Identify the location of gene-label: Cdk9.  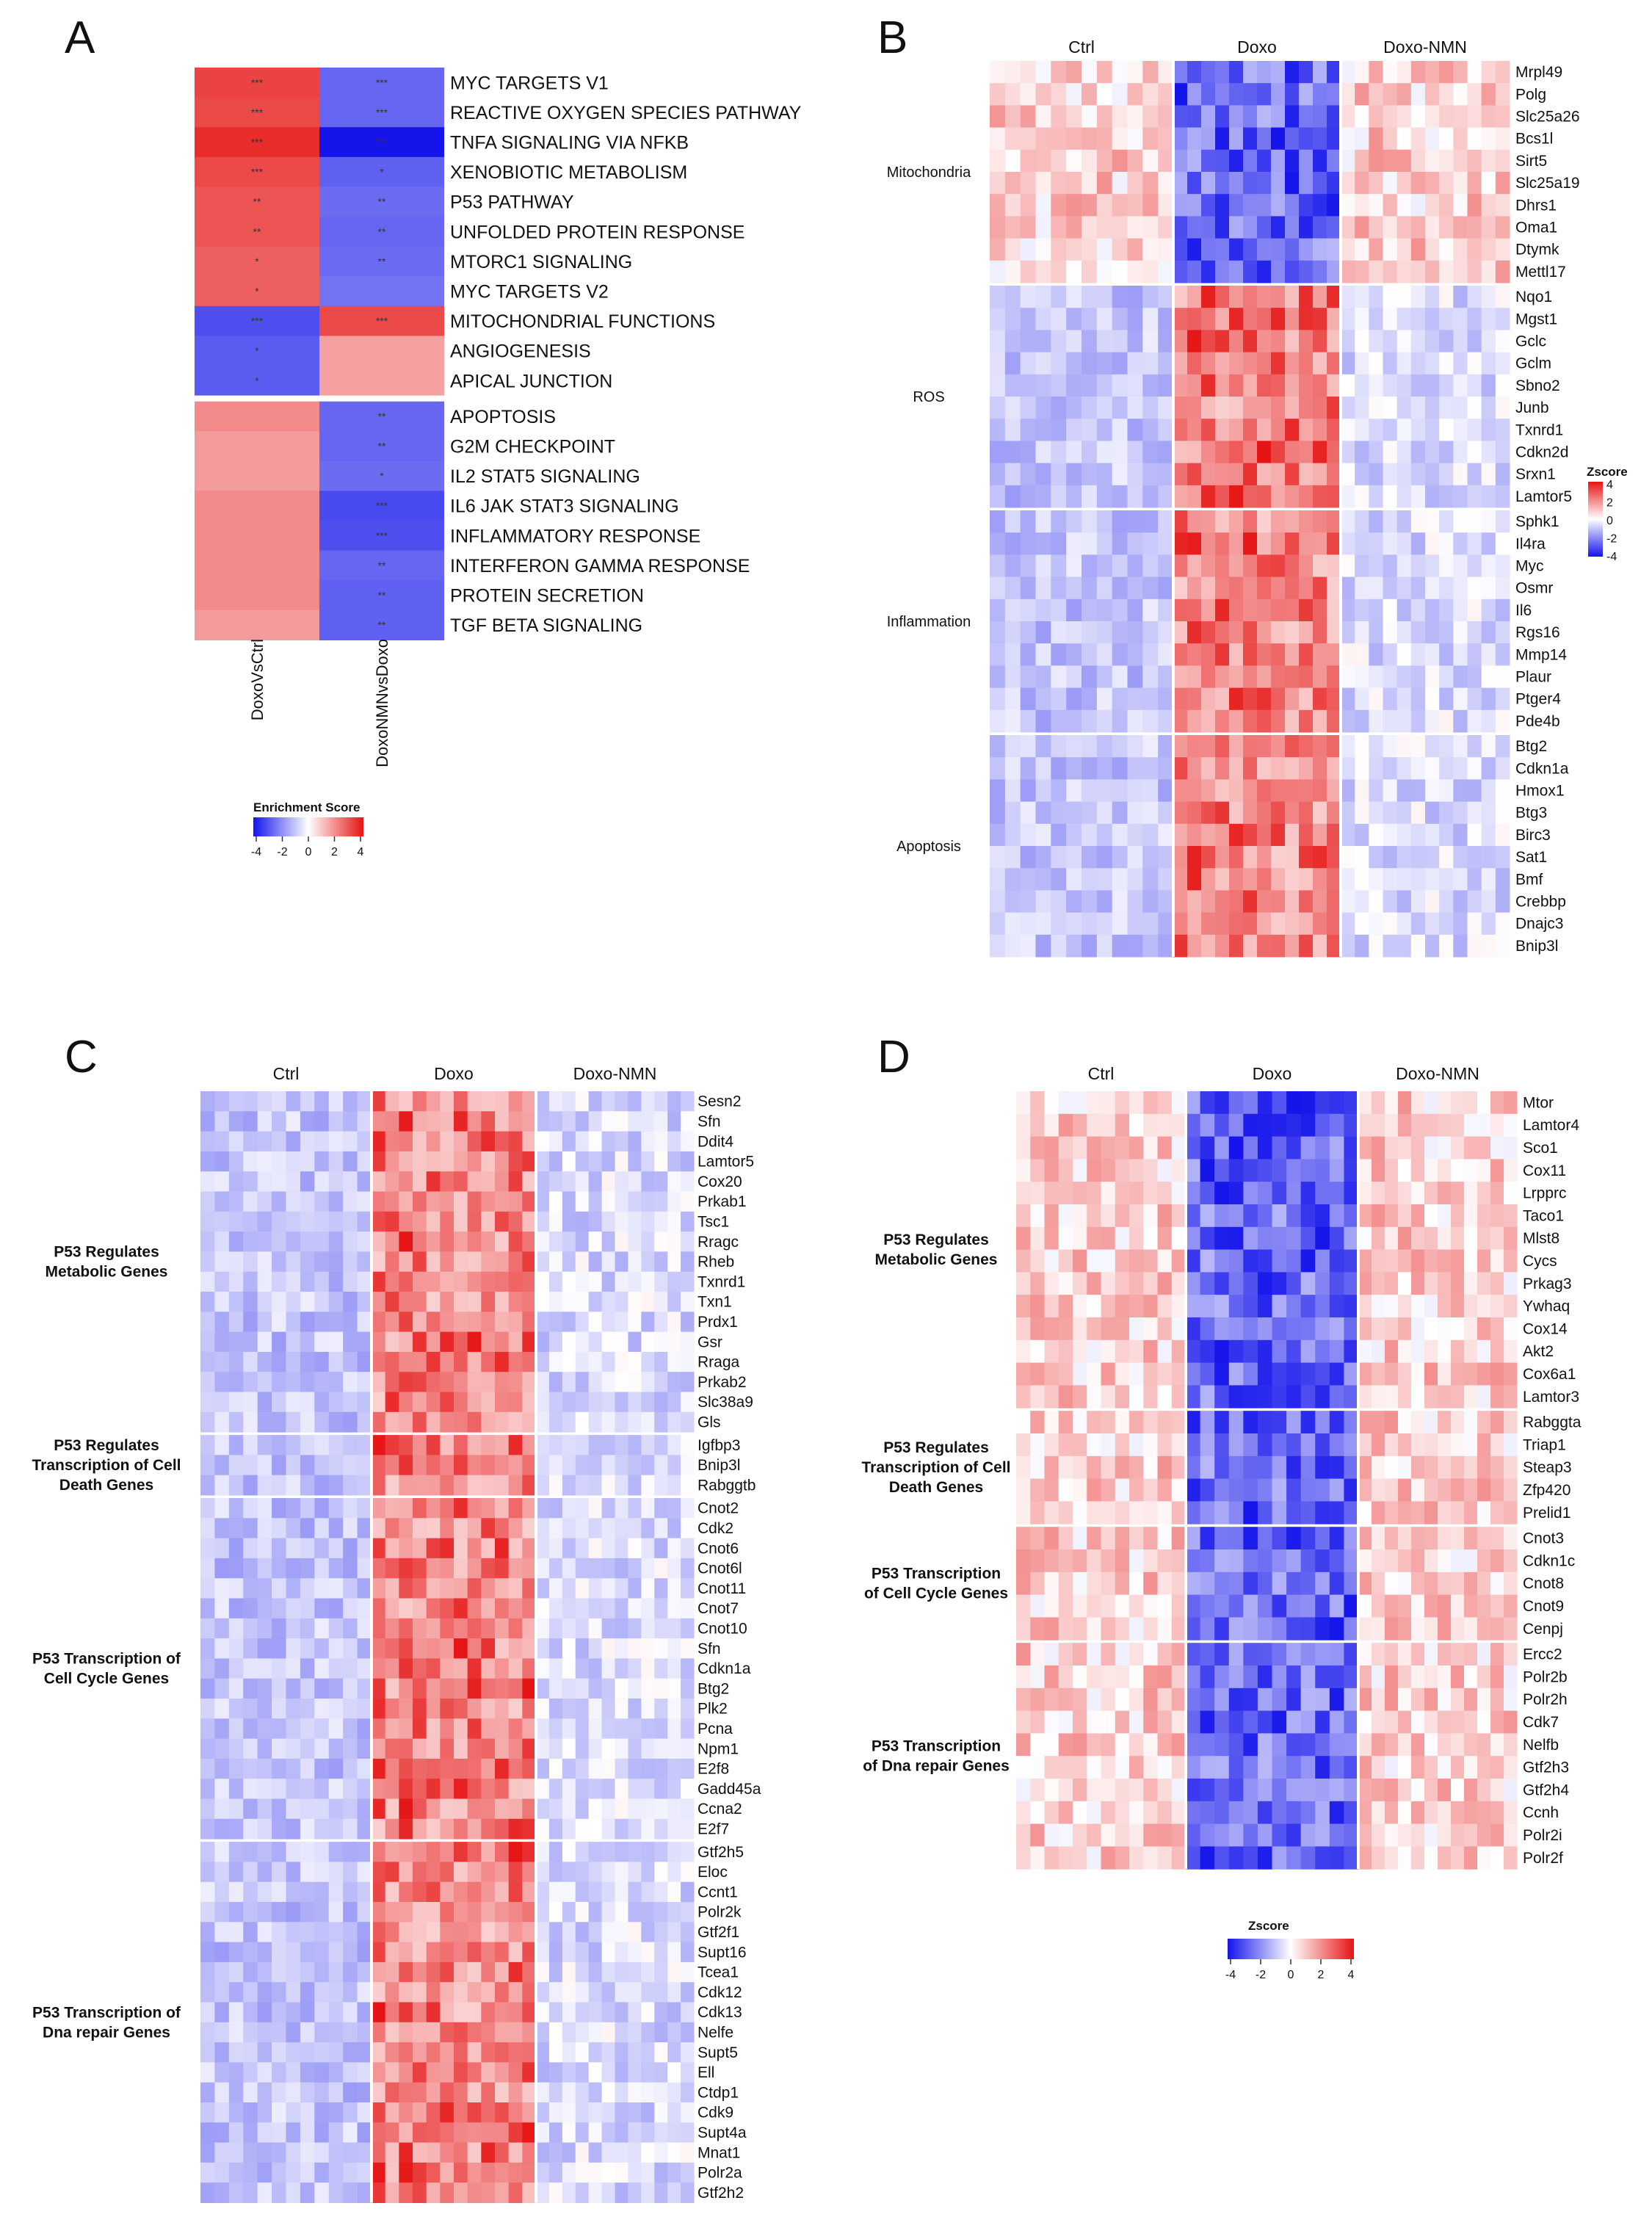
(715, 2114).